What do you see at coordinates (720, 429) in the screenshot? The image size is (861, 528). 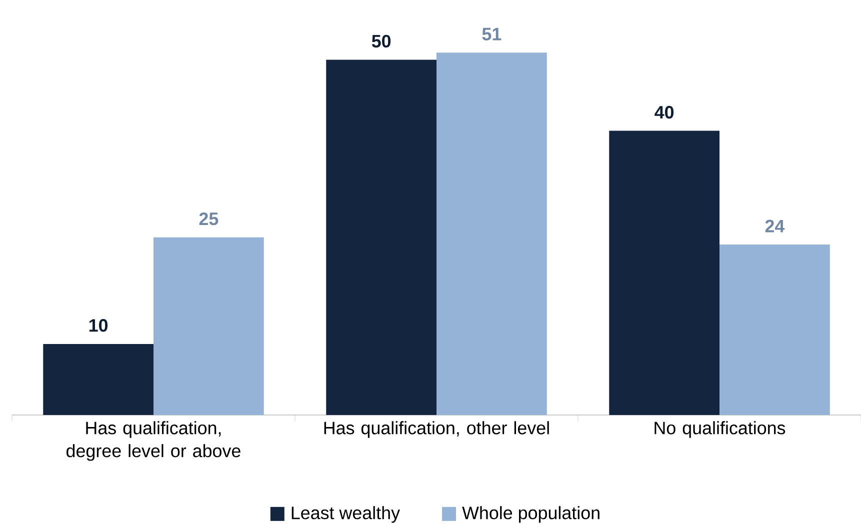 I see `x-tick-label: No qualifications` at bounding box center [720, 429].